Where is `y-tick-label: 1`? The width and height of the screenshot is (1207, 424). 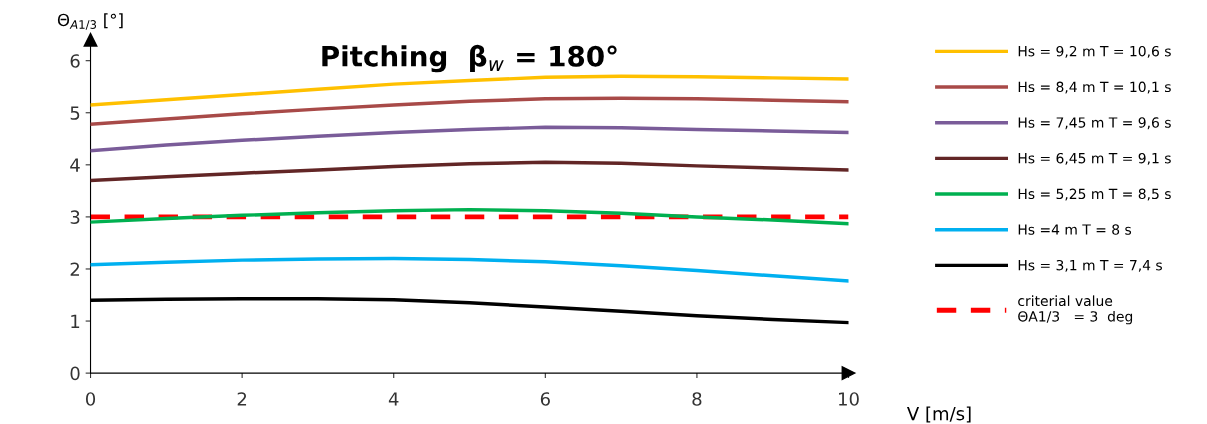 y-tick-label: 1 is located at coordinates (75, 321).